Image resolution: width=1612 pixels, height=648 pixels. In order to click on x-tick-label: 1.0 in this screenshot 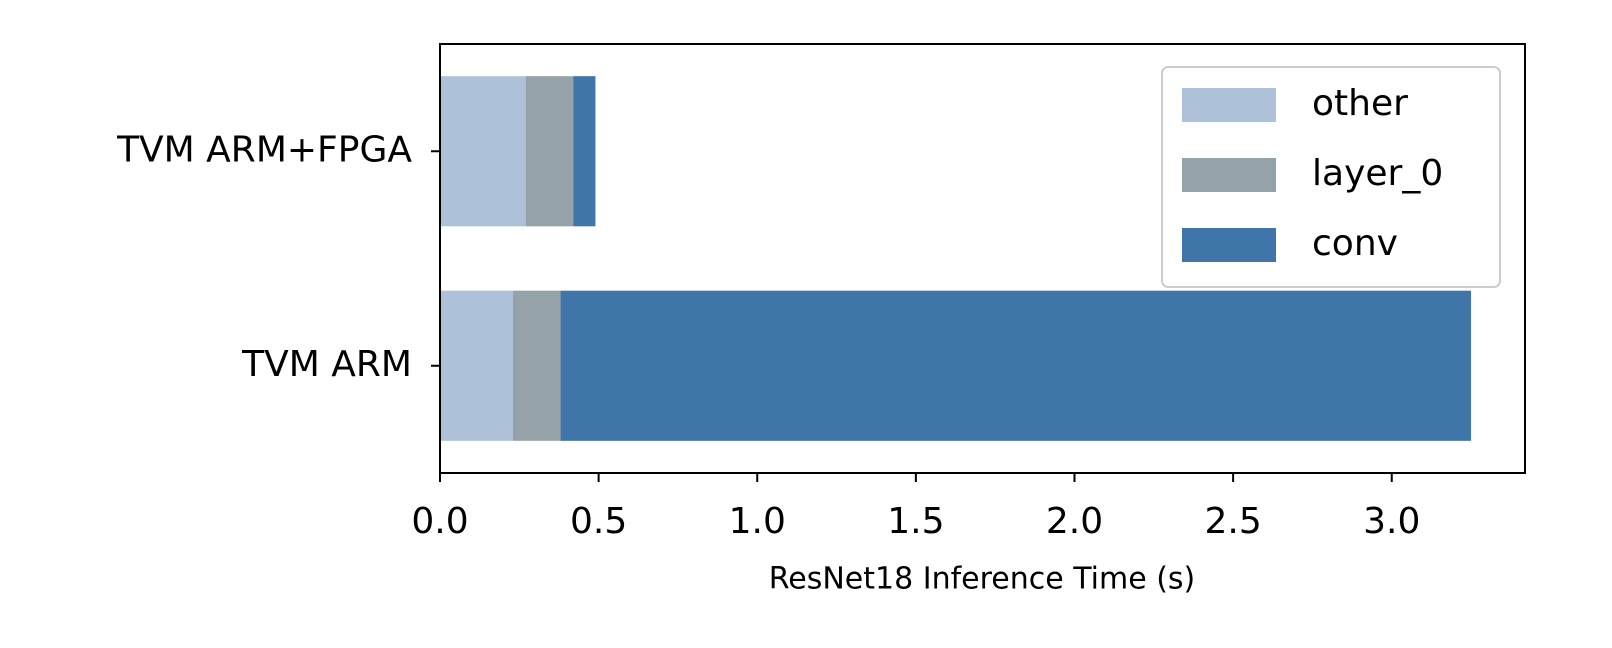, I will do `click(757, 521)`.